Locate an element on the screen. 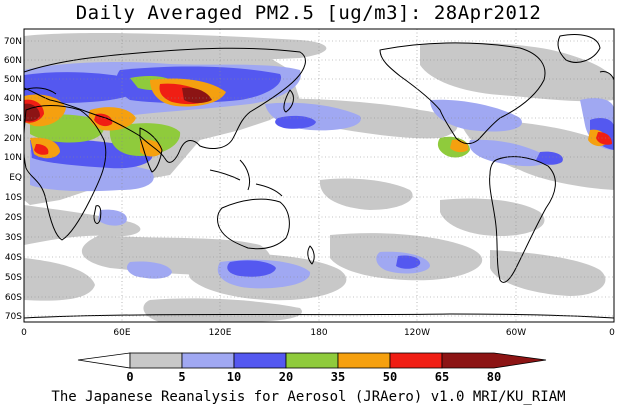 Image resolution: width=617 pixels, height=410 pixels. lat-label: 70S is located at coordinates (13, 317).